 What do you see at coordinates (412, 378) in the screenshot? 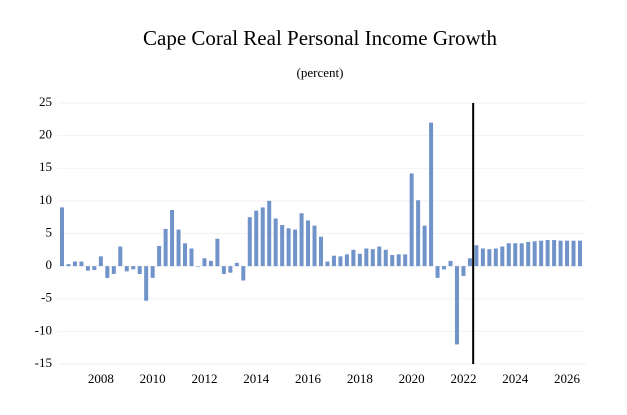
I see `x-tick-label: 2020` at bounding box center [412, 378].